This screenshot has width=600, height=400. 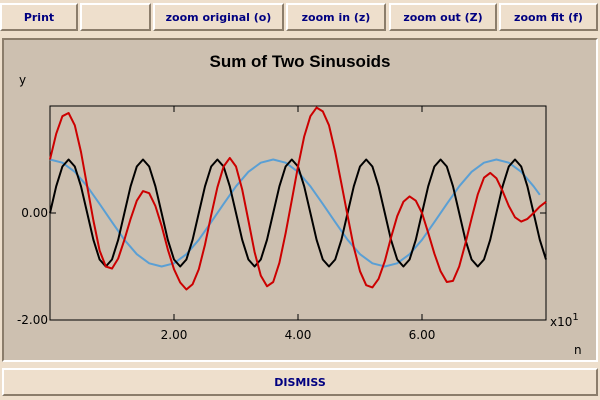 I want to click on y-axis-label: y, so click(x=22, y=80).